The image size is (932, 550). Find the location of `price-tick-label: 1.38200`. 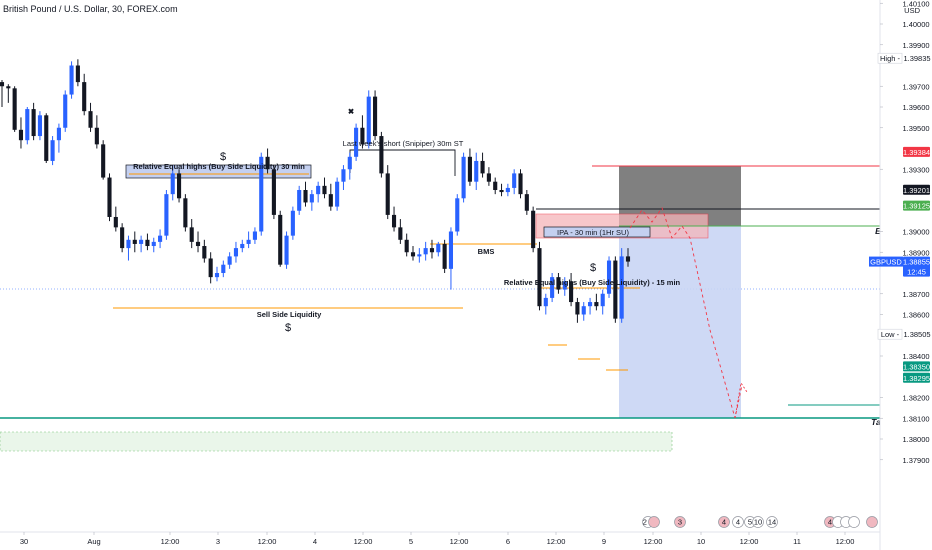

price-tick-label: 1.38200 is located at coordinates (915, 398).